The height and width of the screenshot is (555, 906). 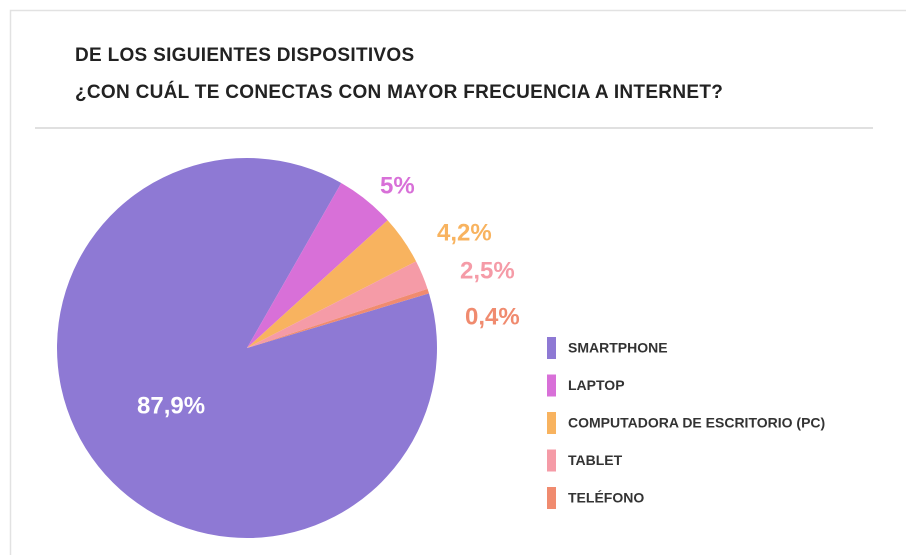 I want to click on legend-label: TABLET, so click(x=595, y=460).